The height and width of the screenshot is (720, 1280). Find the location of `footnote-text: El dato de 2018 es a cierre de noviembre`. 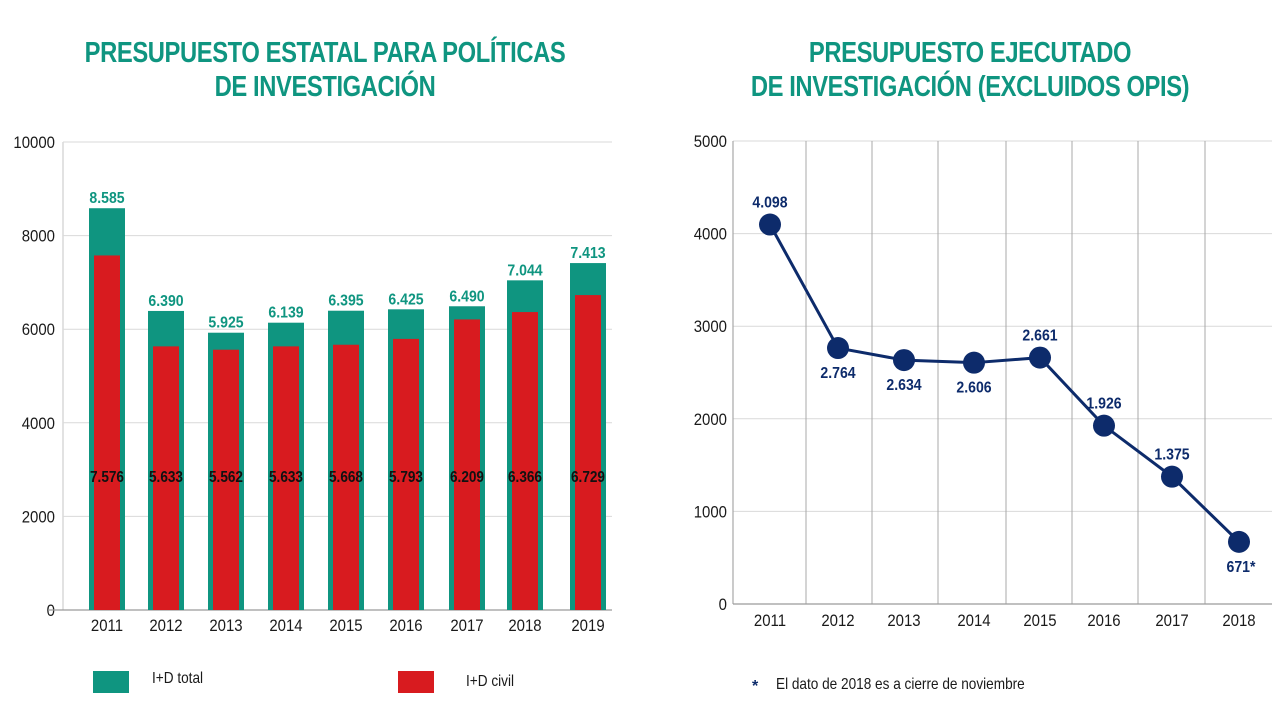

footnote-text: El dato de 2018 es a cierre de noviembre is located at coordinates (900, 684).